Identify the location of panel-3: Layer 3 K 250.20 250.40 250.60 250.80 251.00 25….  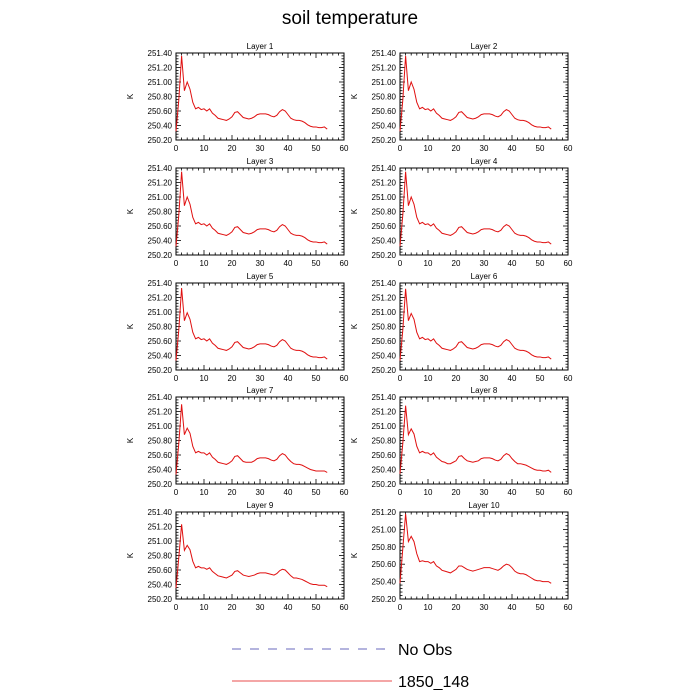
(237, 212).